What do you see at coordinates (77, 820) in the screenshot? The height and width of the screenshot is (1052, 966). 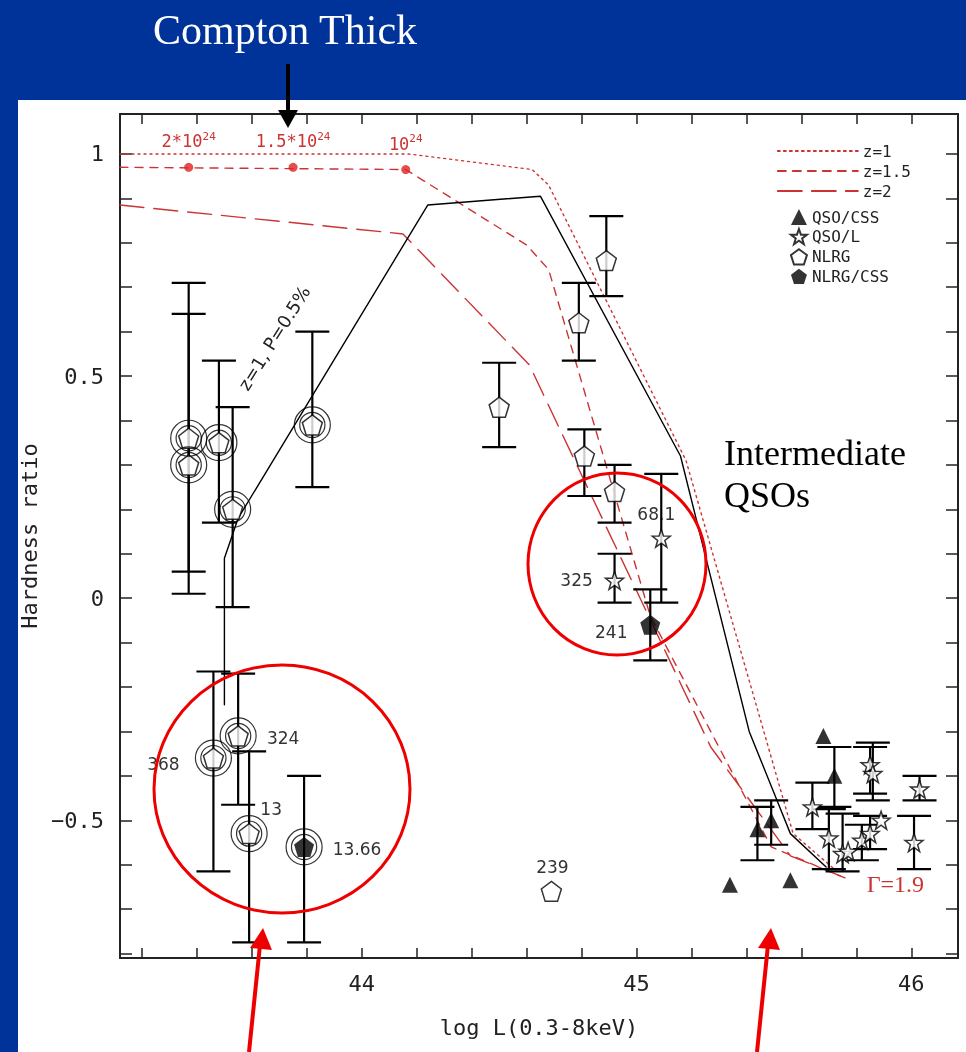 I see `y-tick-label: −0.5` at bounding box center [77, 820].